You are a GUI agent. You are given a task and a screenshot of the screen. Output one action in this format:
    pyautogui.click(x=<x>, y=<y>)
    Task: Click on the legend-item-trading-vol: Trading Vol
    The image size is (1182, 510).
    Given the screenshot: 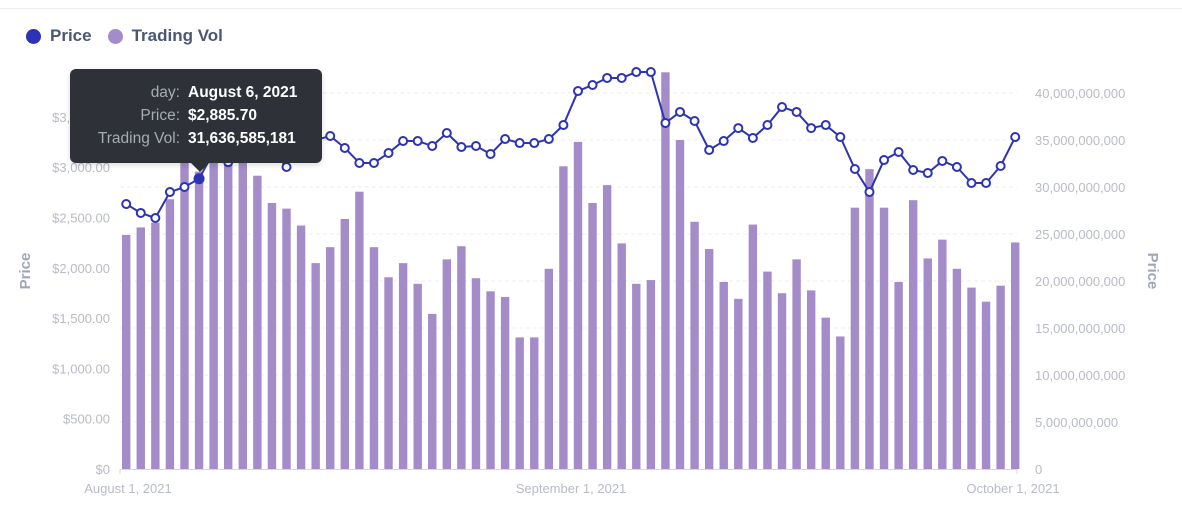 What is the action you would take?
    pyautogui.click(x=165, y=36)
    